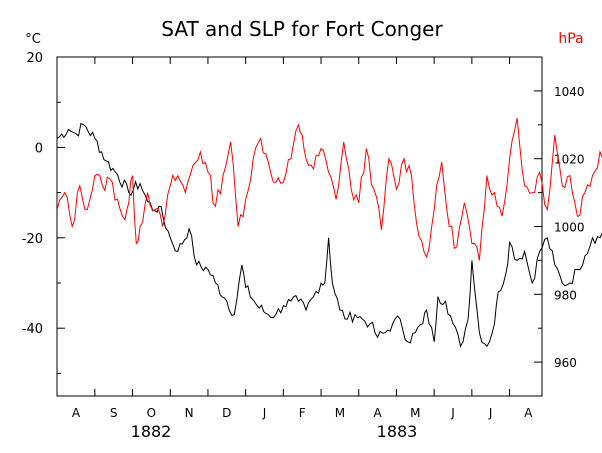 The image size is (602, 453). Describe the element at coordinates (565, 363) in the screenshot. I see `right-tick-label: 960` at that location.